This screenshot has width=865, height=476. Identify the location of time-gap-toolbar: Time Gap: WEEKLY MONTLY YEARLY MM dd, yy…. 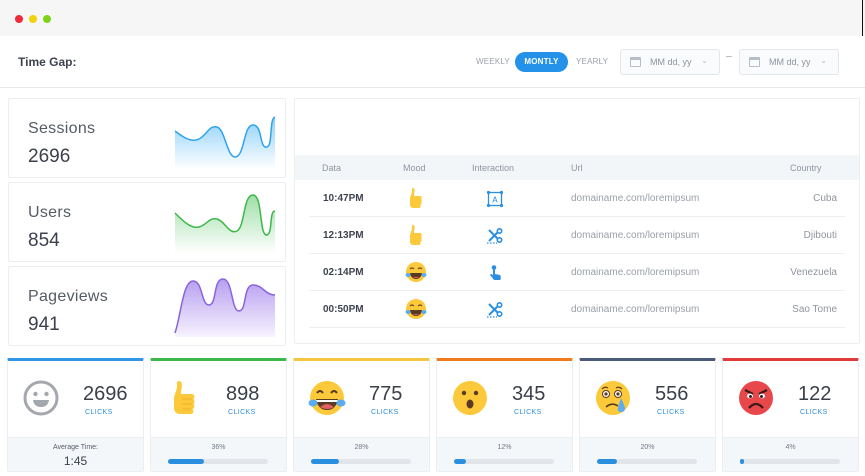
(432, 62).